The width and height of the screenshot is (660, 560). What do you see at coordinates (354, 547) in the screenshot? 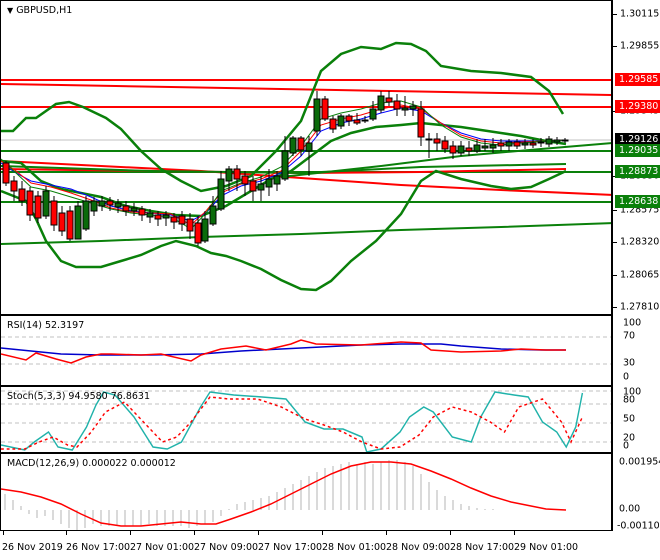
I see `time-label: 28 Nov 01:00` at bounding box center [354, 547].